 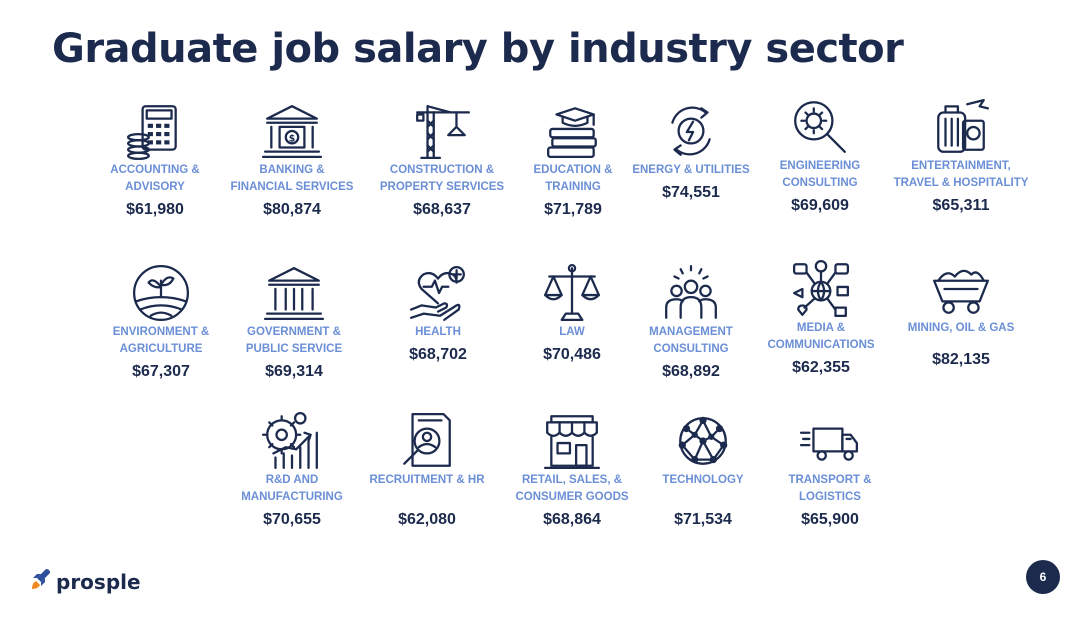 I want to click on sector-salary: $68,637, so click(x=442, y=209).